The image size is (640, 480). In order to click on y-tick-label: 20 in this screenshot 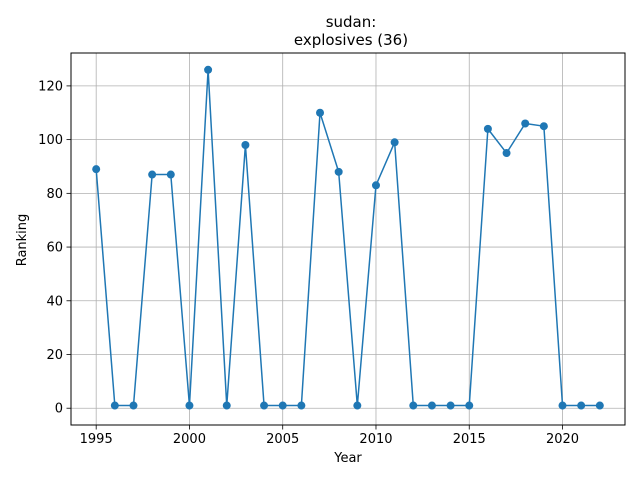, I will do `click(54, 355)`.